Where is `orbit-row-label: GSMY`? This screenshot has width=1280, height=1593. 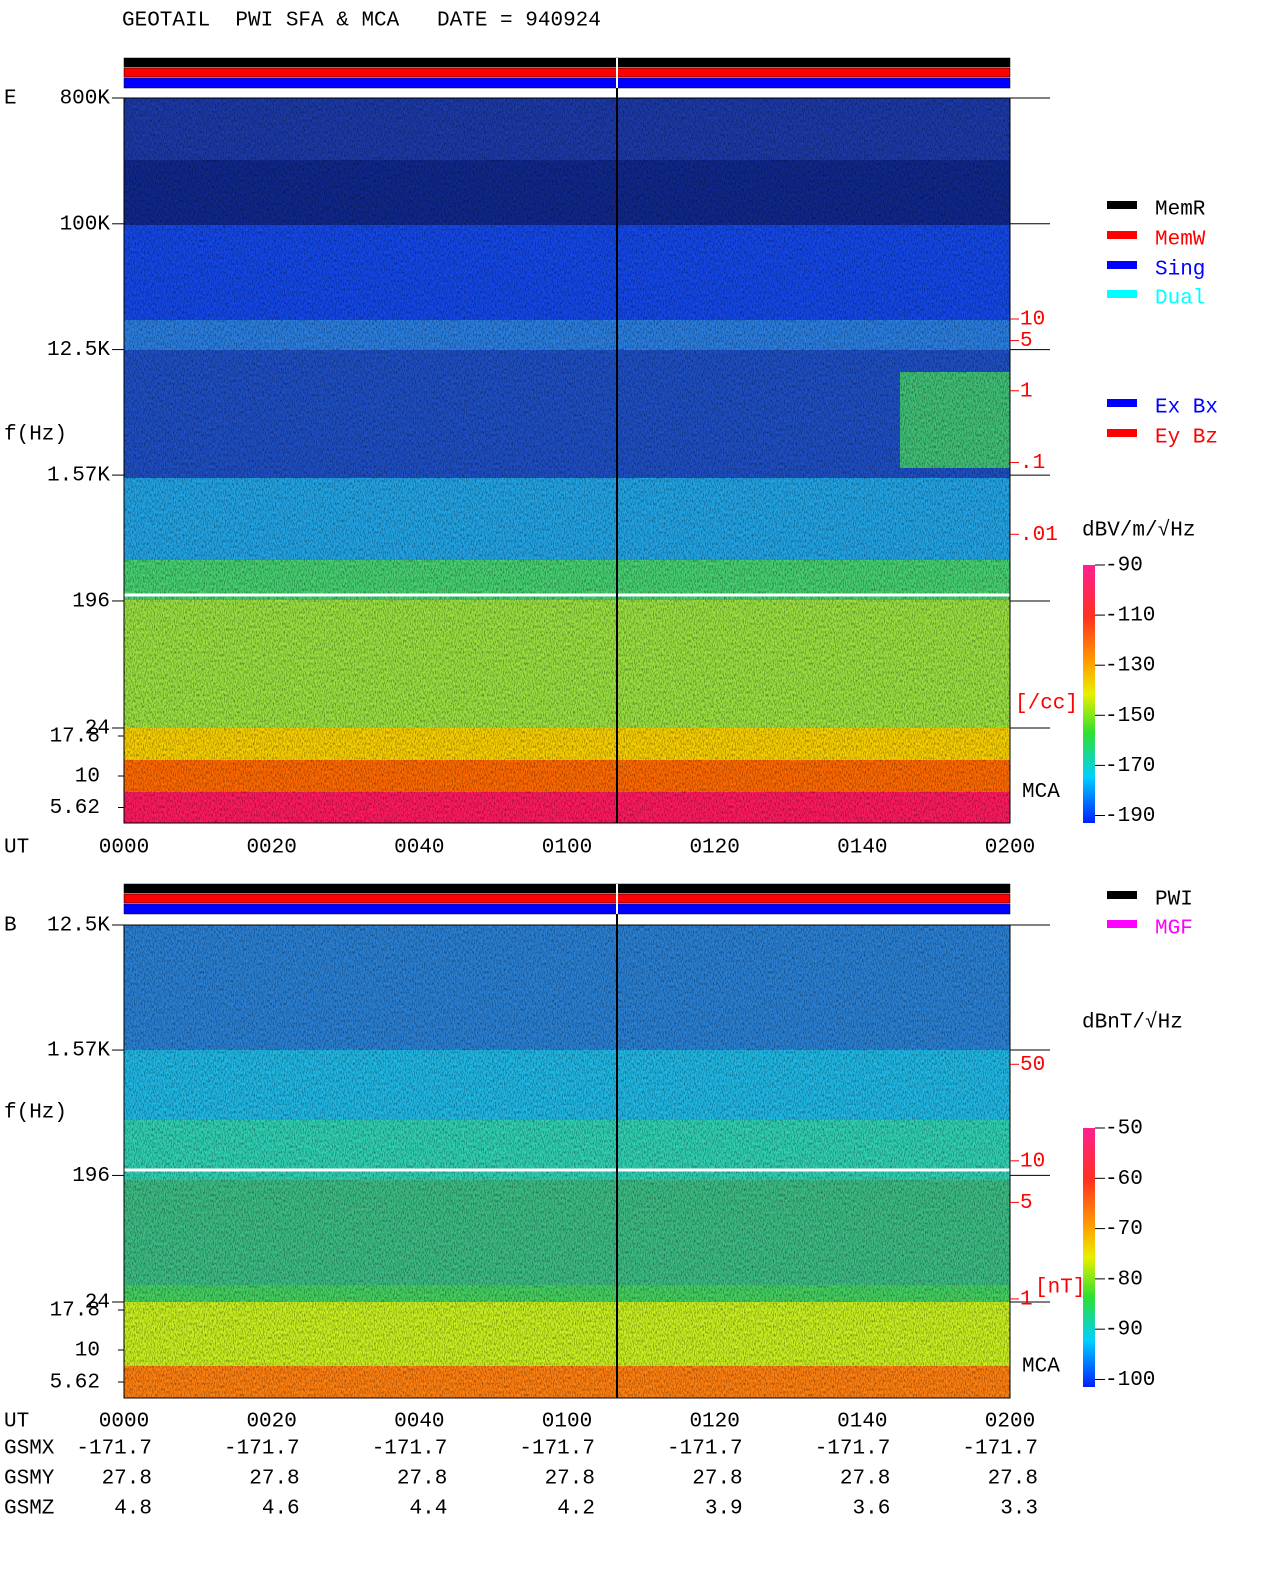
orbit-row-label: GSMY is located at coordinates (29, 1479).